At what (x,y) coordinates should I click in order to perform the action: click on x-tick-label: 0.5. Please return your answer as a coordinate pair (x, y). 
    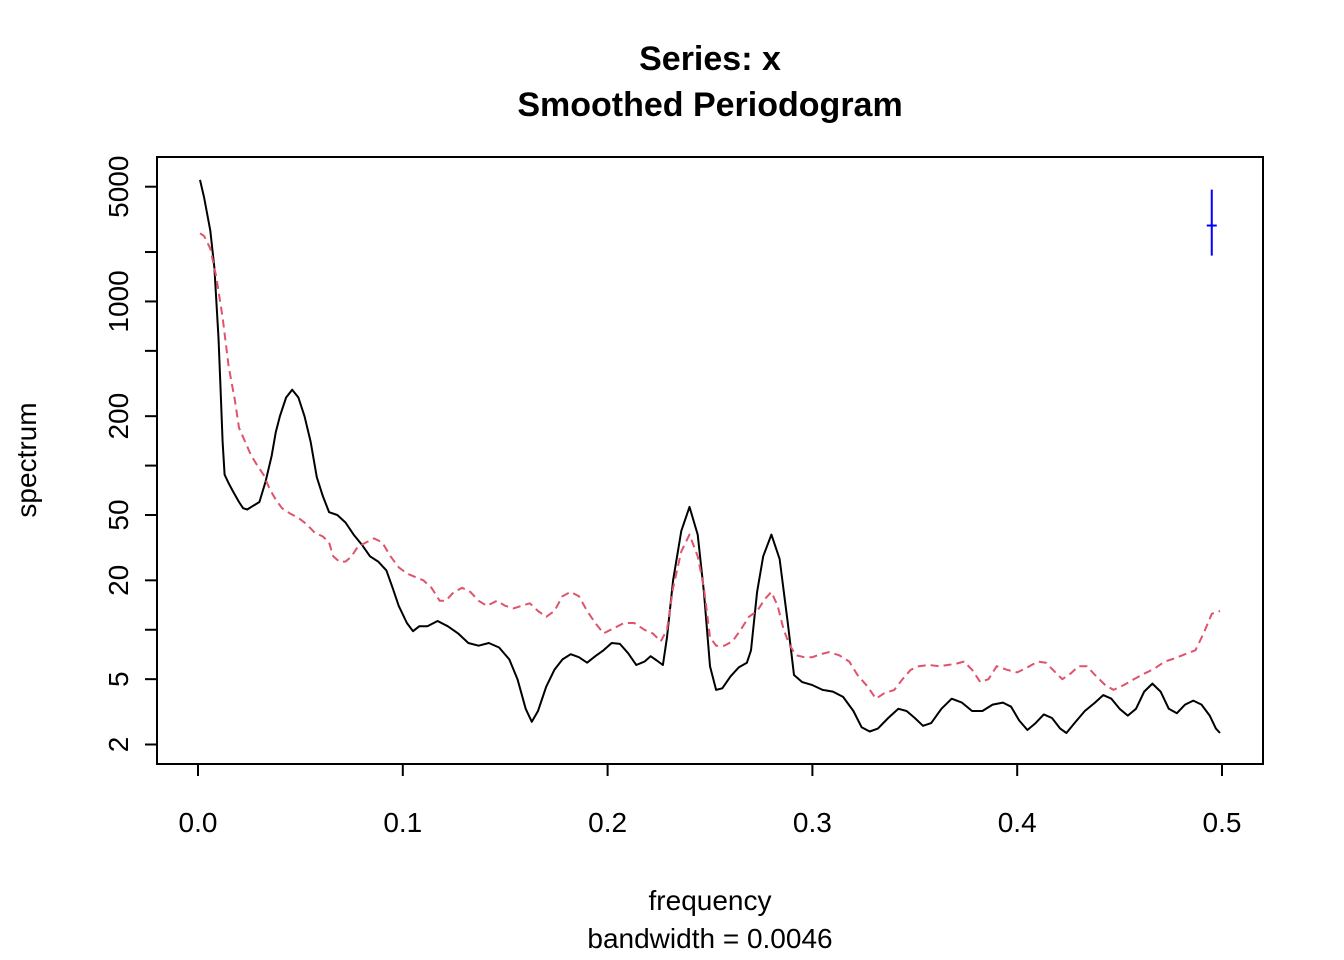
    Looking at the image, I should click on (1222, 822).